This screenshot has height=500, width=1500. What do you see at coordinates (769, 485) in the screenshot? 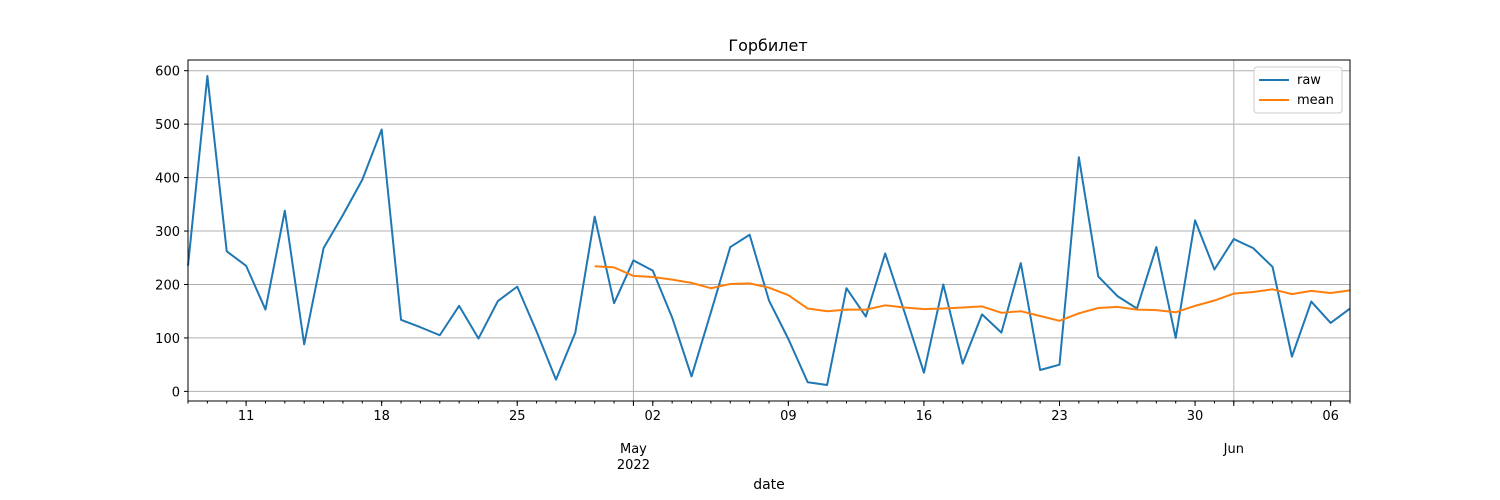
I see `x-axis-label: date` at bounding box center [769, 485].